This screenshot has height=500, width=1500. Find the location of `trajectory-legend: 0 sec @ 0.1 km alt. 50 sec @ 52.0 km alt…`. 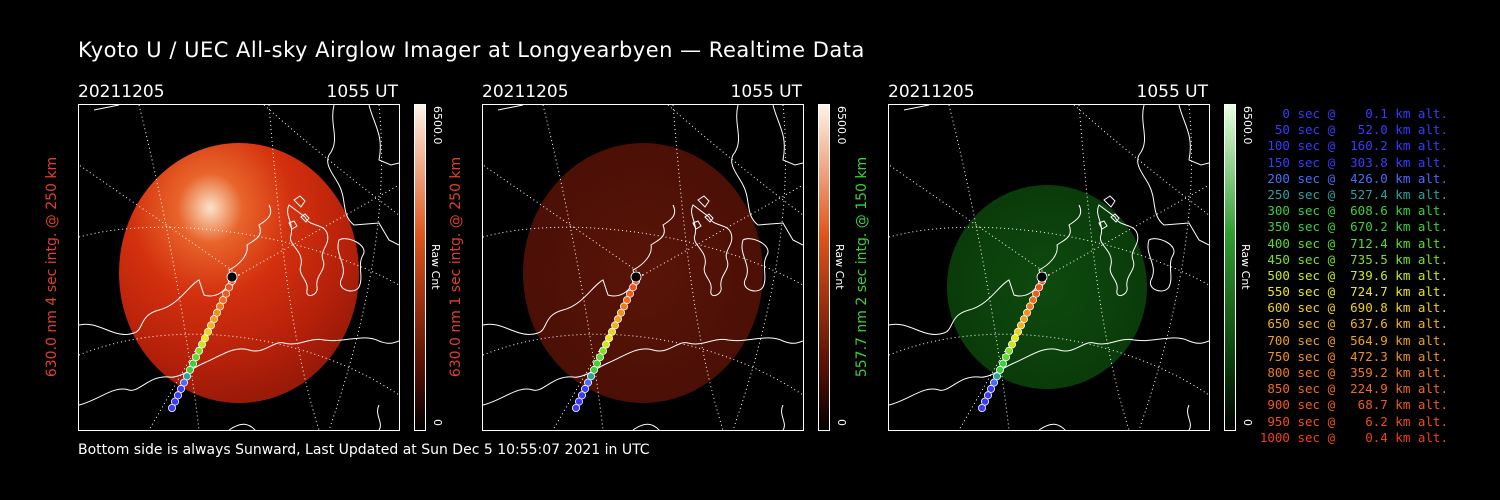

trajectory-legend: 0 sec @ 0.1 km alt. 50 sec @ 52.0 km alt… is located at coordinates (1353, 276).